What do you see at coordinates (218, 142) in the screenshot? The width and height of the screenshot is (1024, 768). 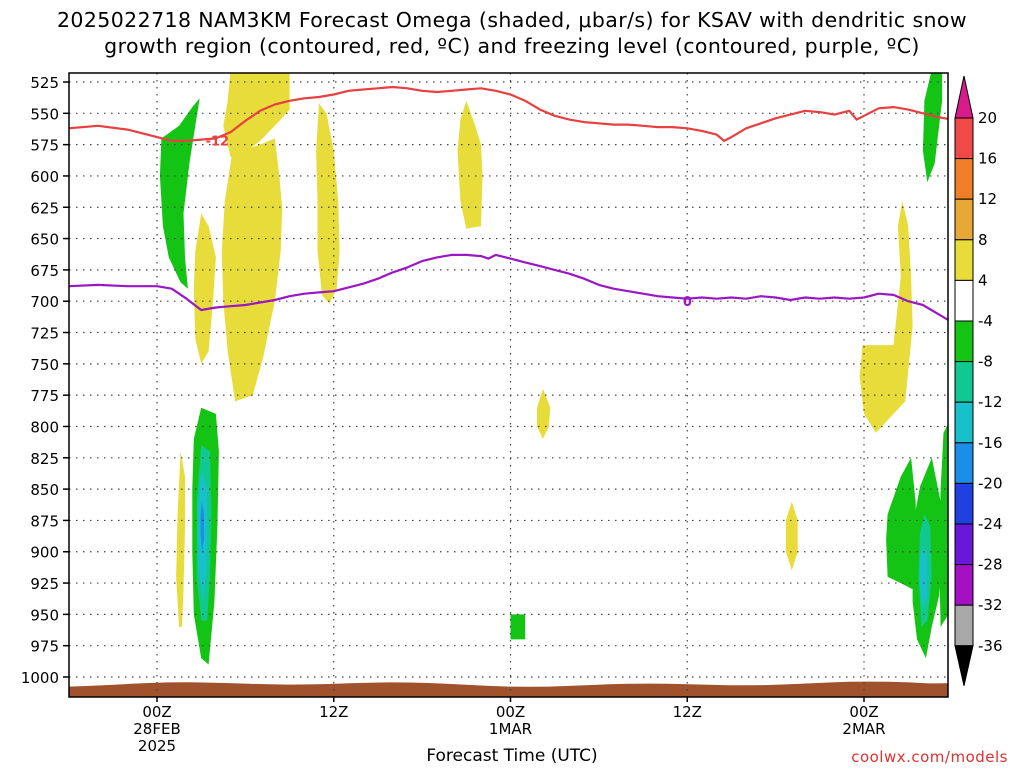 I see `contour-label-red: -12` at bounding box center [218, 142].